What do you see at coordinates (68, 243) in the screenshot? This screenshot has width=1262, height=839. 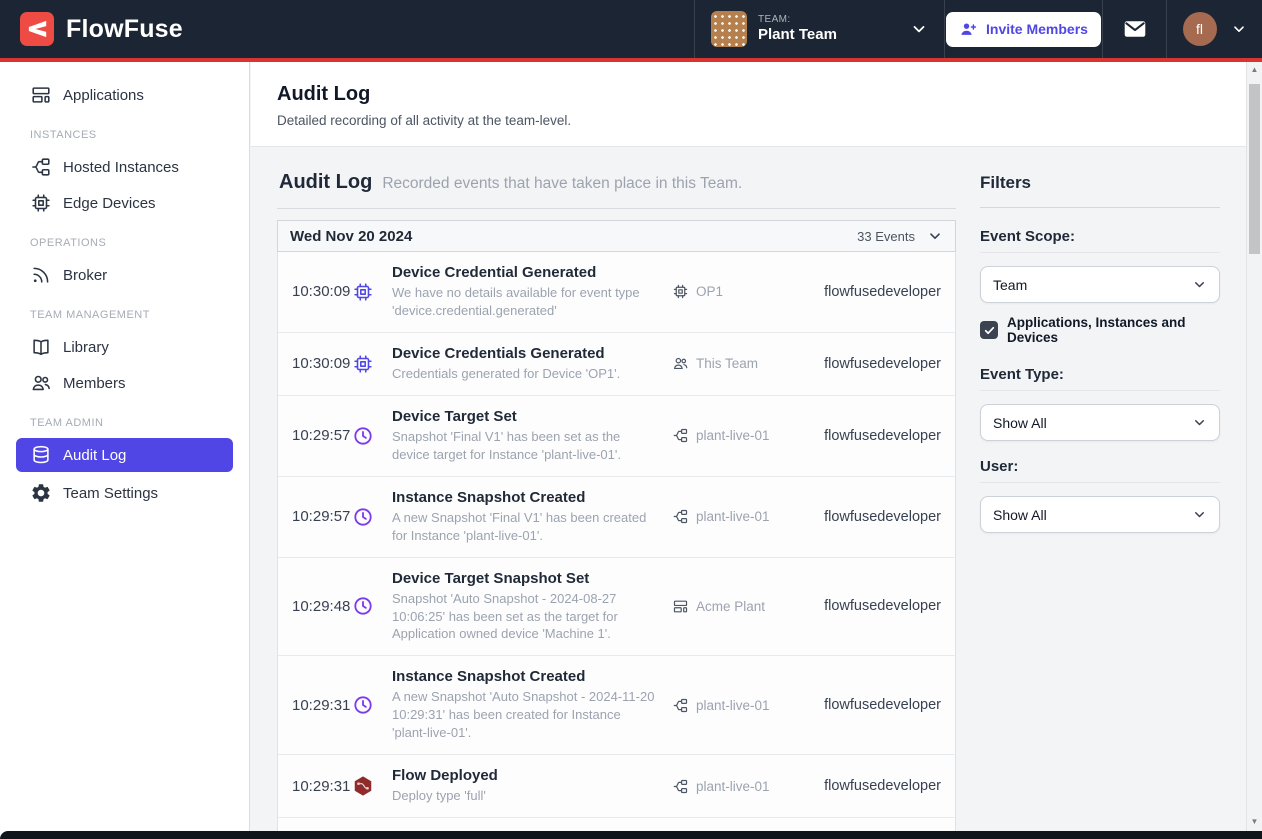 I see `sidebar-section-operations: OPERATIONS` at bounding box center [68, 243].